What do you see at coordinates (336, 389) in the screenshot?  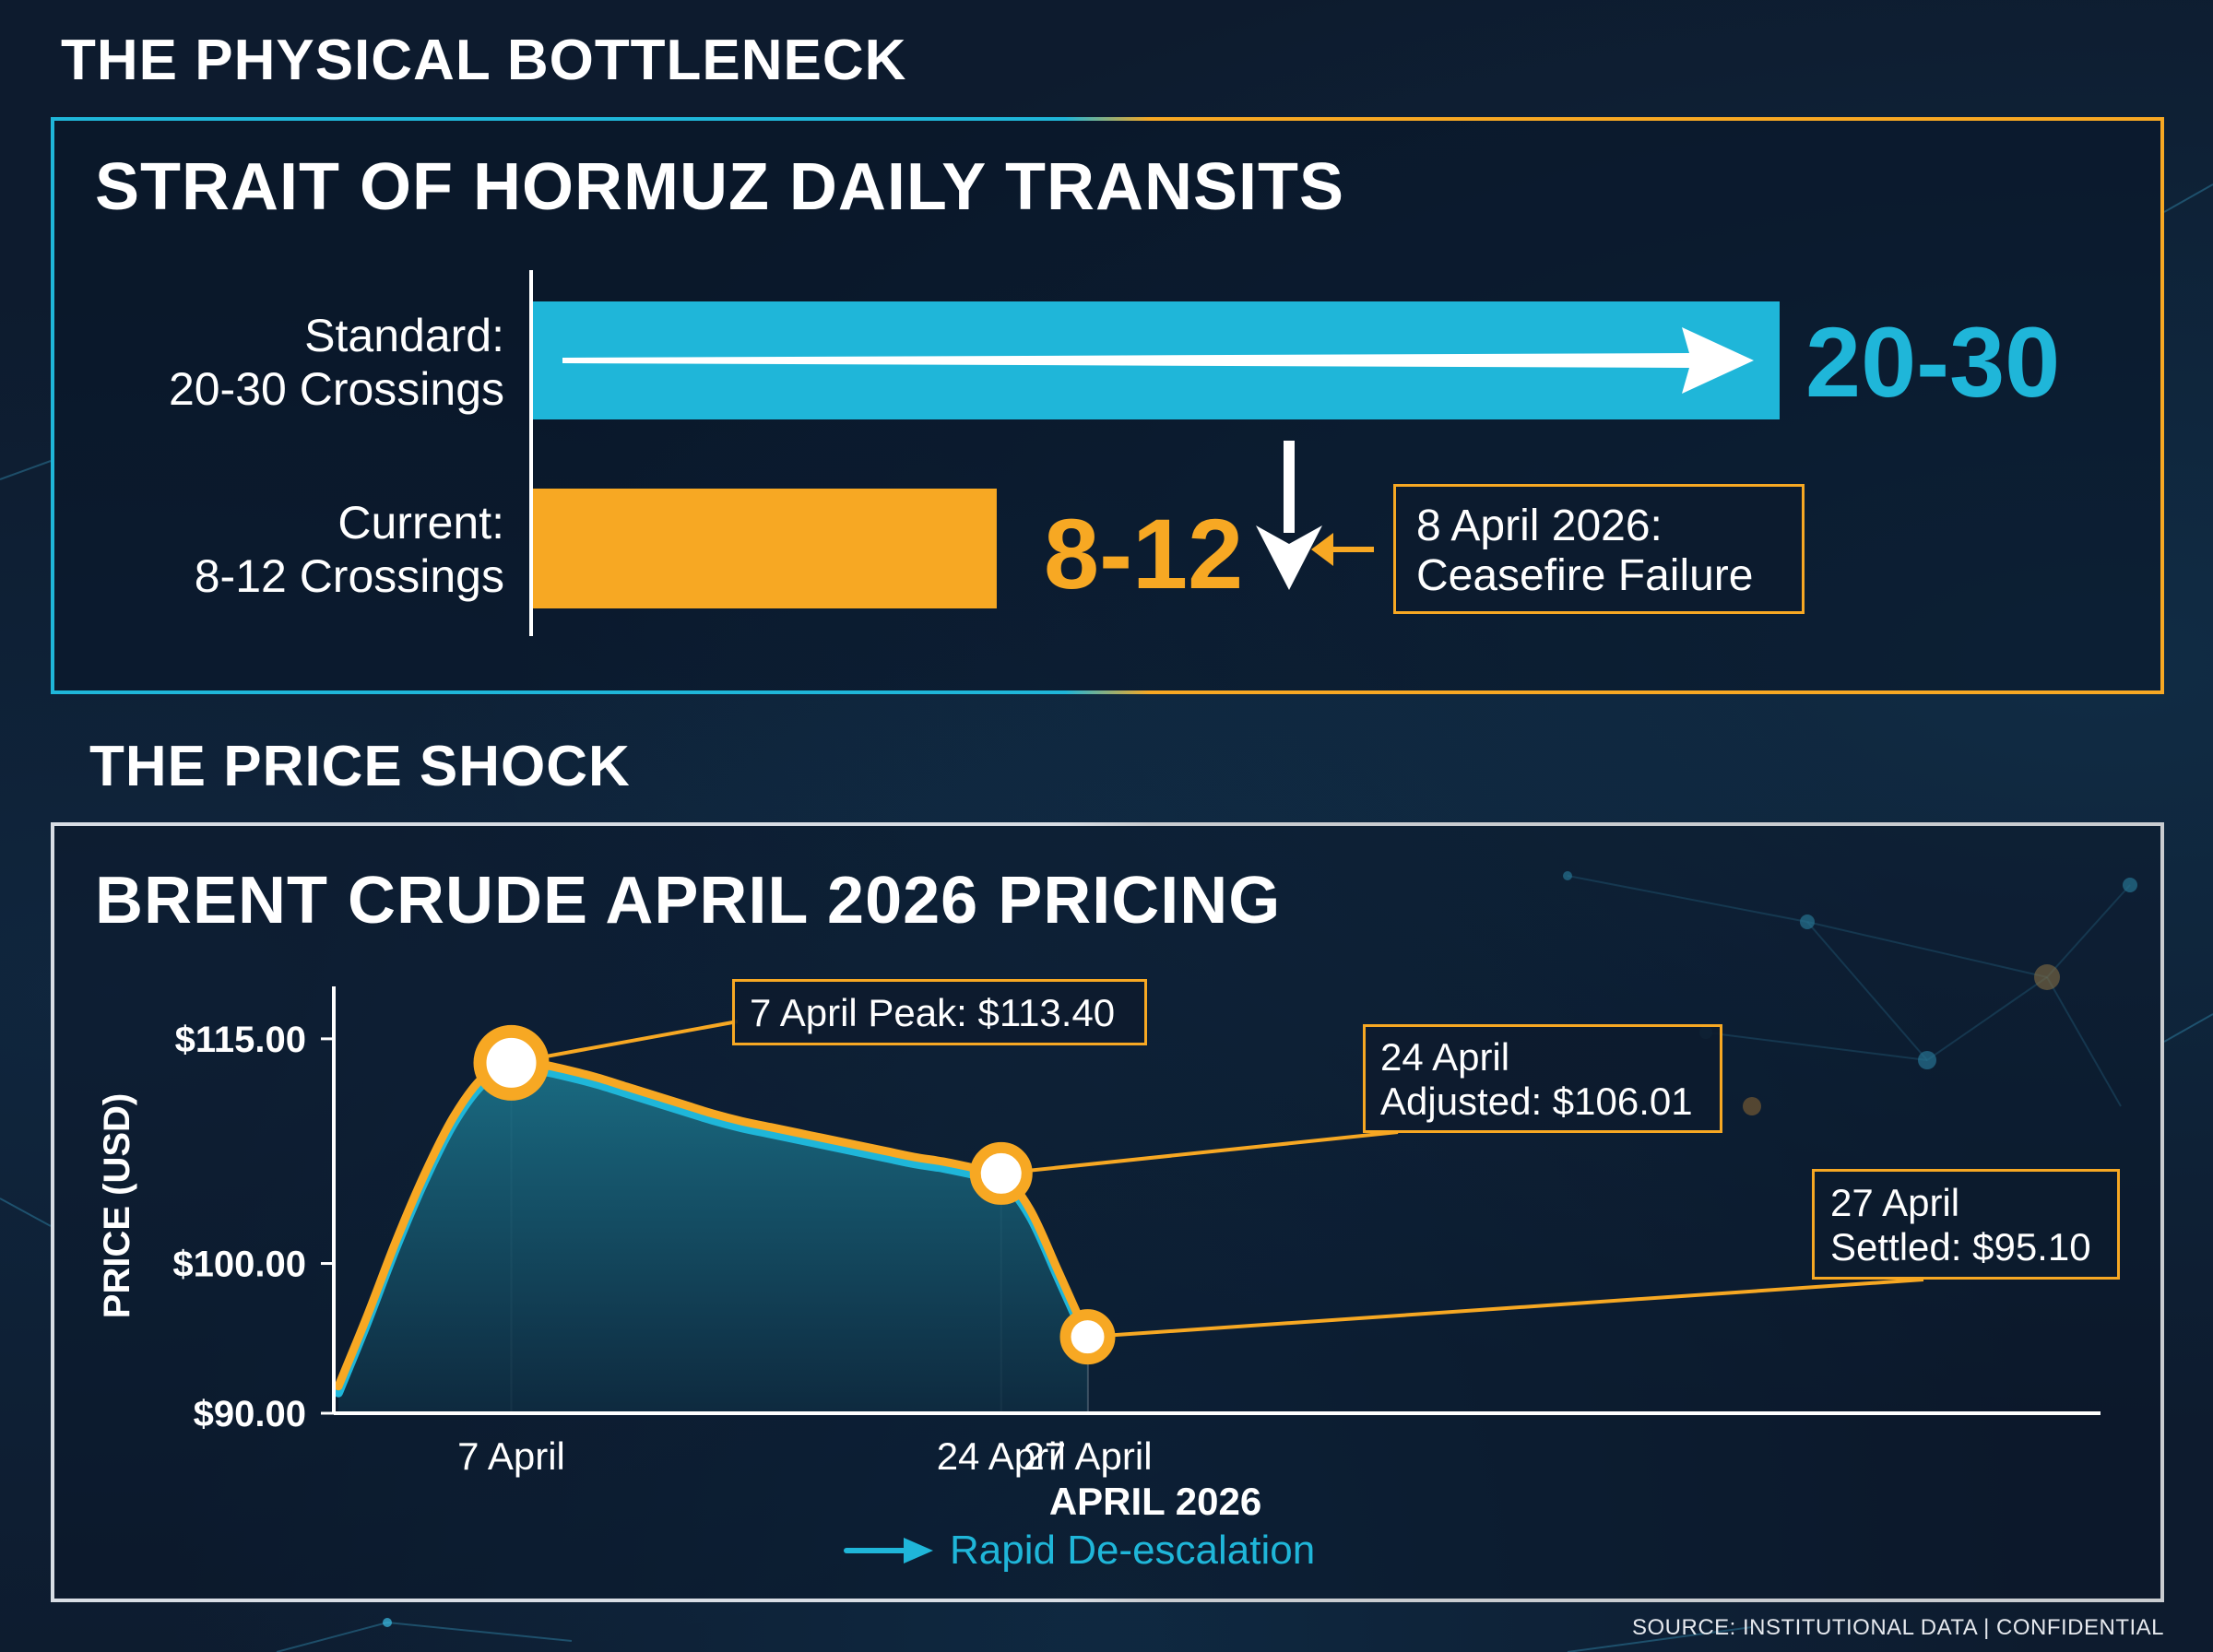 I see `bar-label-standard-line2: 20-30 Crossings` at bounding box center [336, 389].